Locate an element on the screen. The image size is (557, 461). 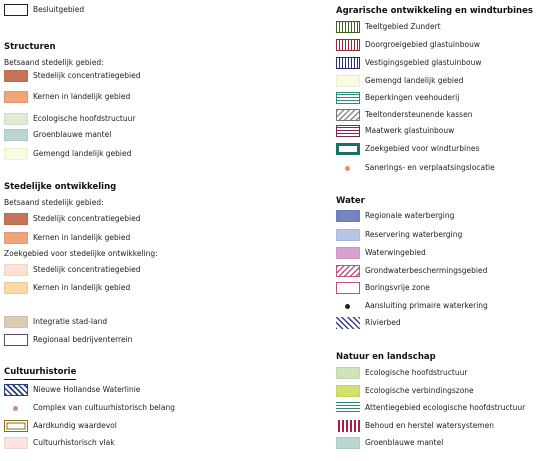
section-subheading: Zoekgebied voor stedelijke ontwikkeling: is located at coordinates (81, 253).